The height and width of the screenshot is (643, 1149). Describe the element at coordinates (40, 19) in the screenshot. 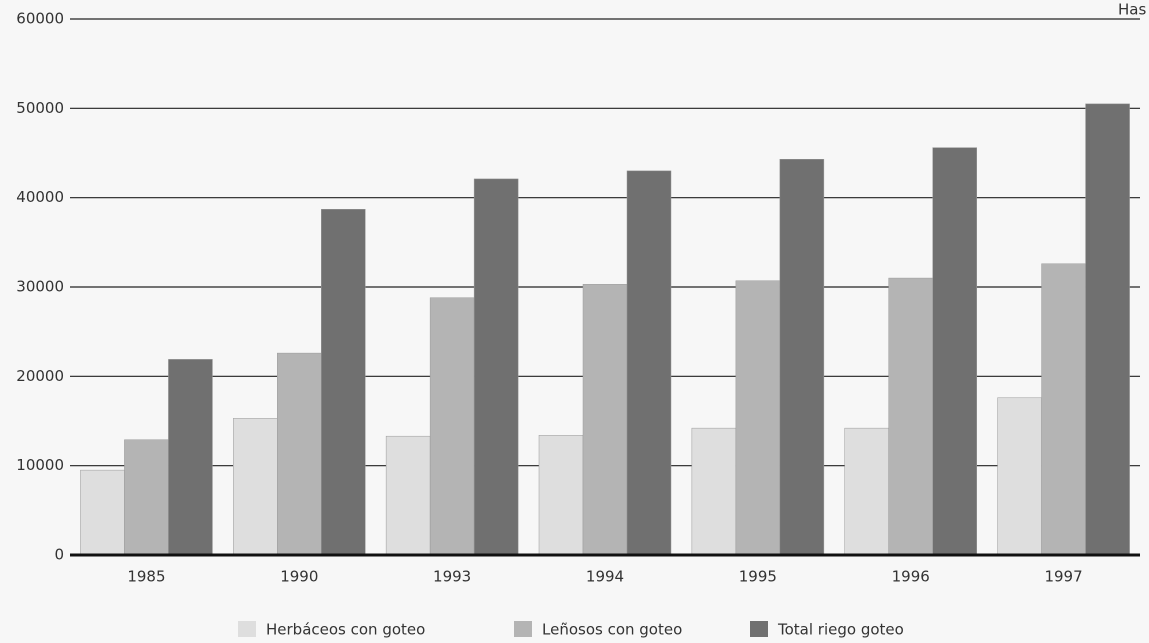

I see `y-tick-label: 60000` at that location.